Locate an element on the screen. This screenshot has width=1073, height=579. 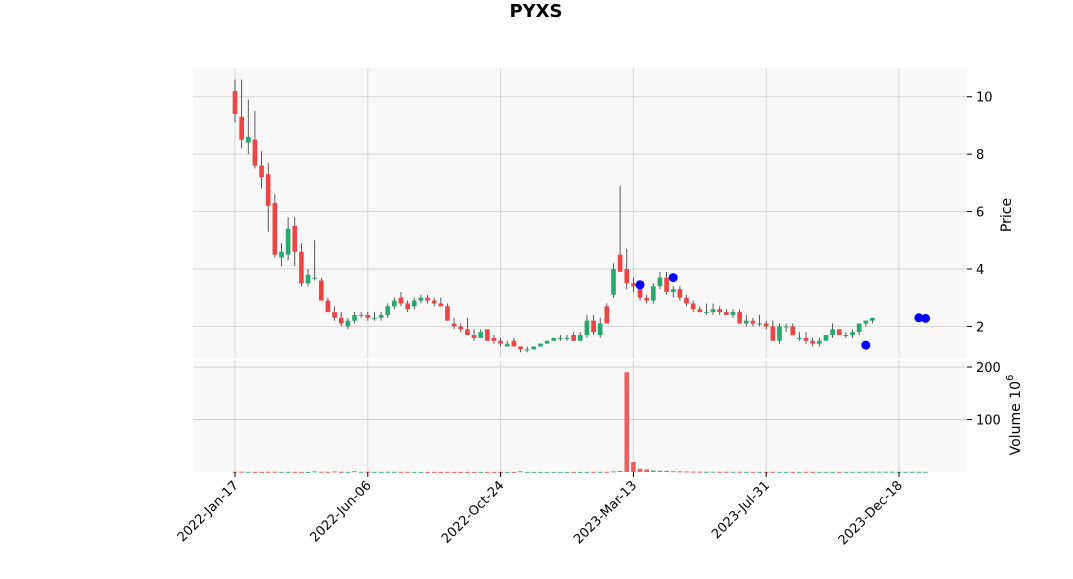
price-axis-ticks: 2 4 6 8 10 is located at coordinates (980, 213).